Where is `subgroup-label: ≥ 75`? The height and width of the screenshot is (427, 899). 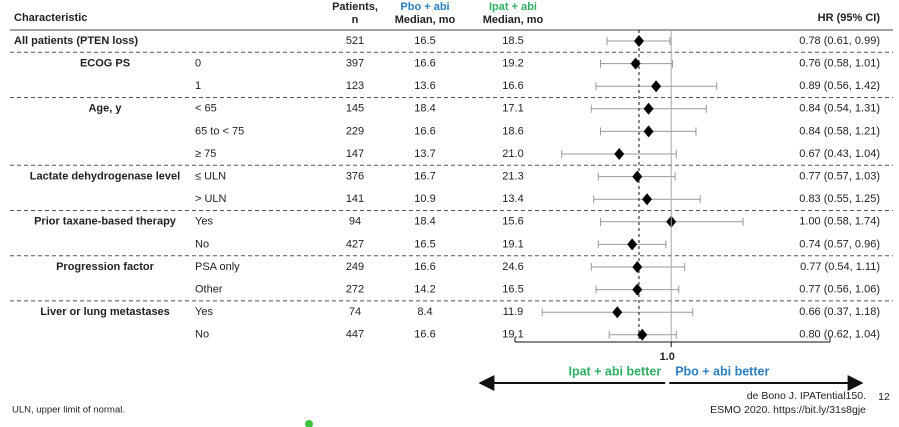
subgroup-label: ≥ 75 is located at coordinates (205, 154).